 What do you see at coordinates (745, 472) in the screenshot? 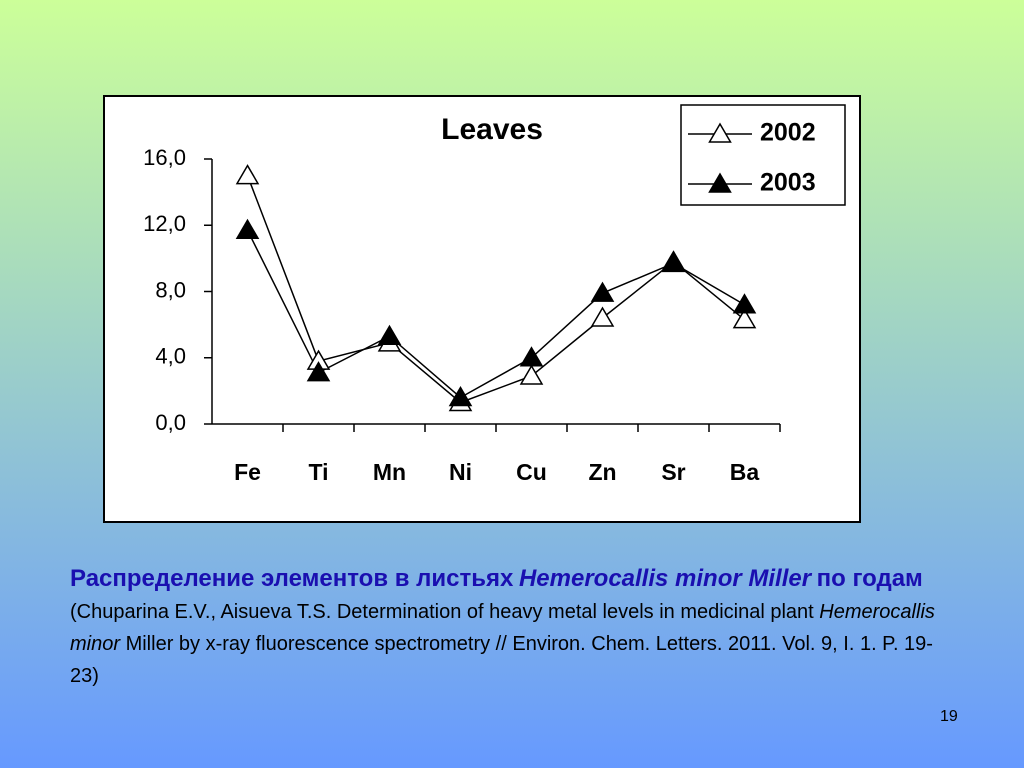
I see `x-tick-label: Ba` at bounding box center [745, 472].